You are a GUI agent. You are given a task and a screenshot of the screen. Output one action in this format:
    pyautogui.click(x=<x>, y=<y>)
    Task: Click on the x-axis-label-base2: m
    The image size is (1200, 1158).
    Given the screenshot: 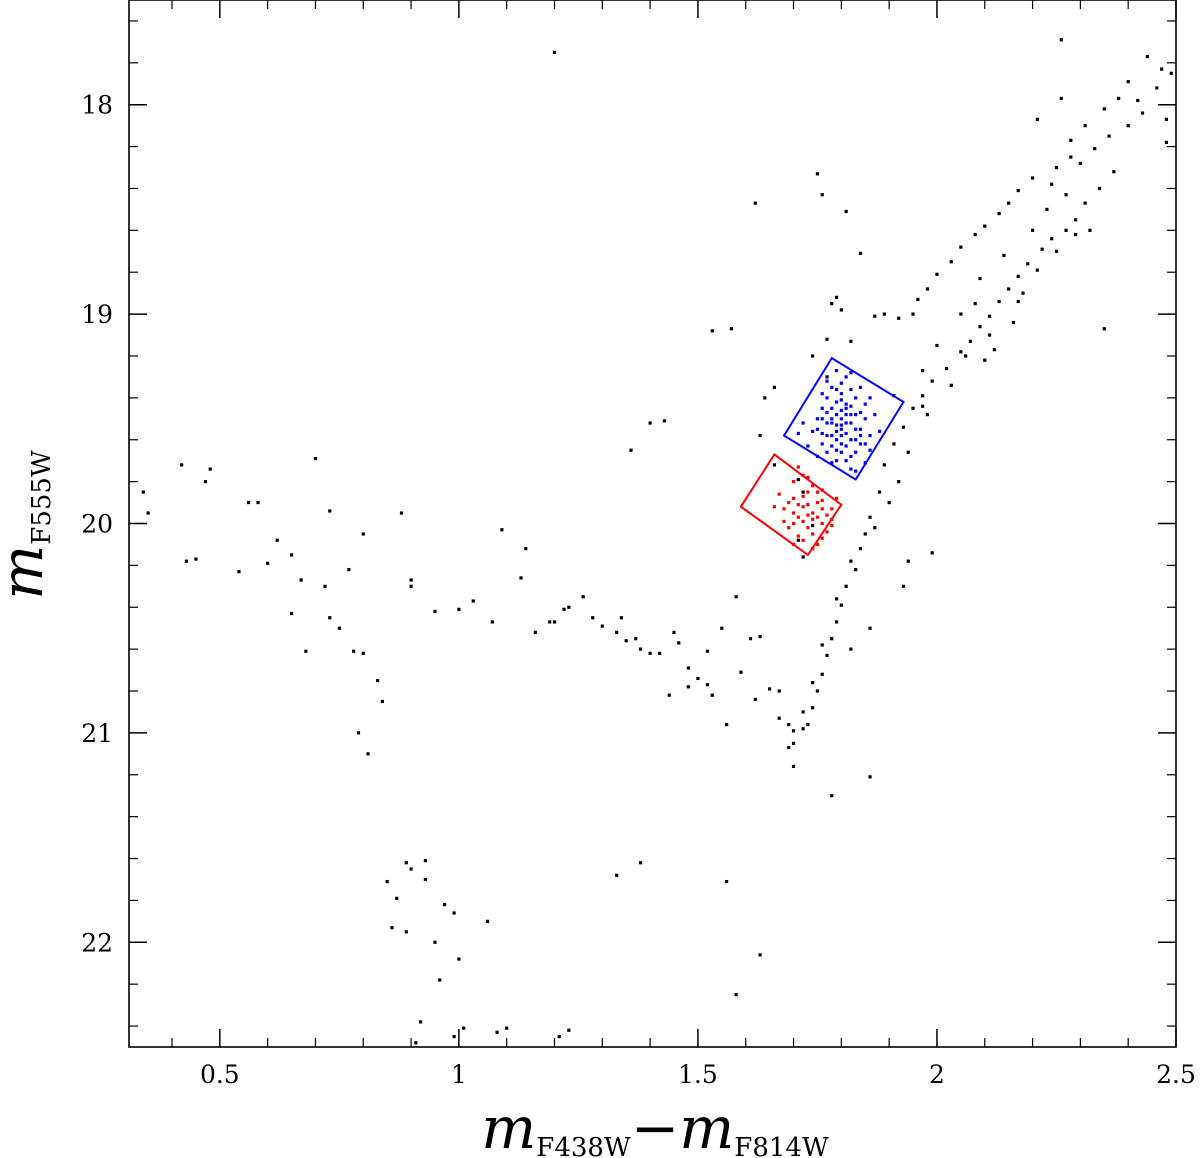 What is the action you would take?
    pyautogui.click(x=706, y=1126)
    